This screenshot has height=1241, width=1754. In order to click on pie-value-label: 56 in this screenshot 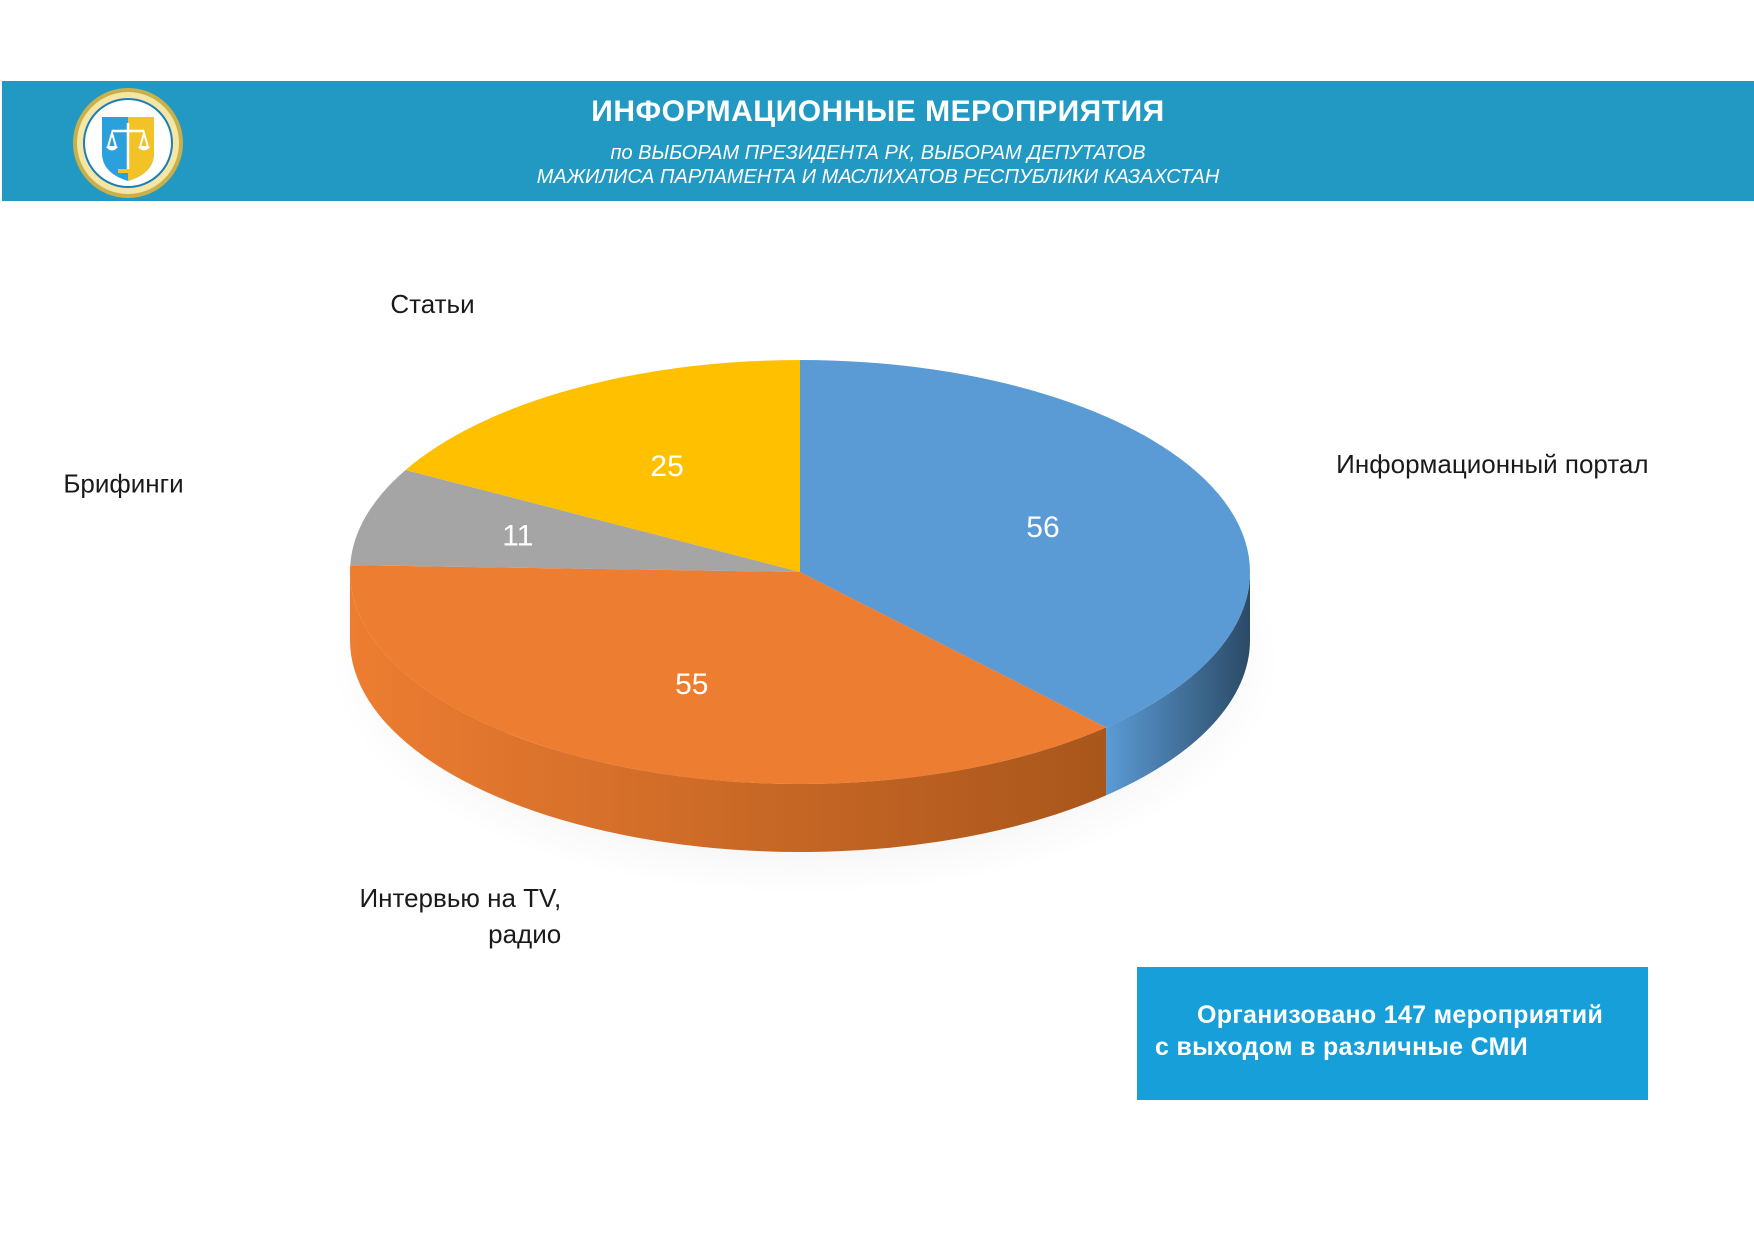, I will do `click(1042, 527)`.